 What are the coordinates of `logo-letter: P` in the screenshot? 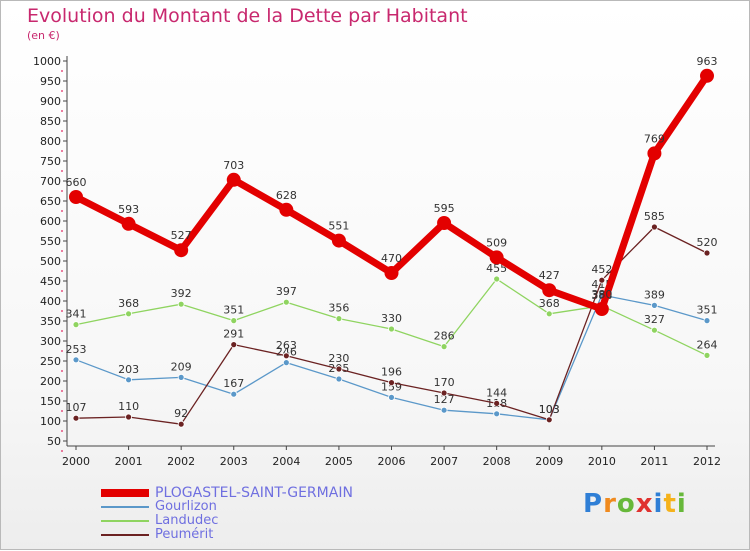 It's located at (593, 504).